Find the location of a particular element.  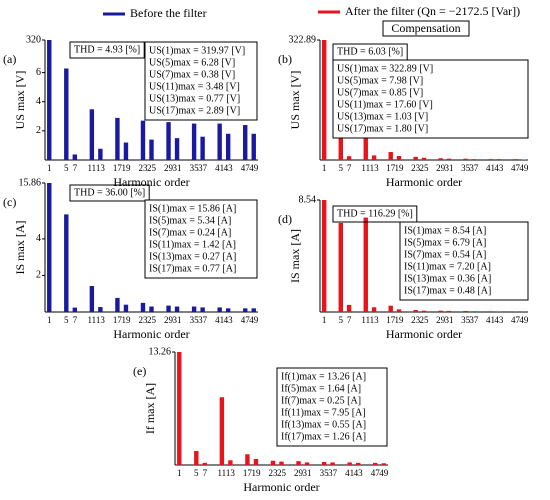

y-tick-label: 320 is located at coordinates (33, 39).